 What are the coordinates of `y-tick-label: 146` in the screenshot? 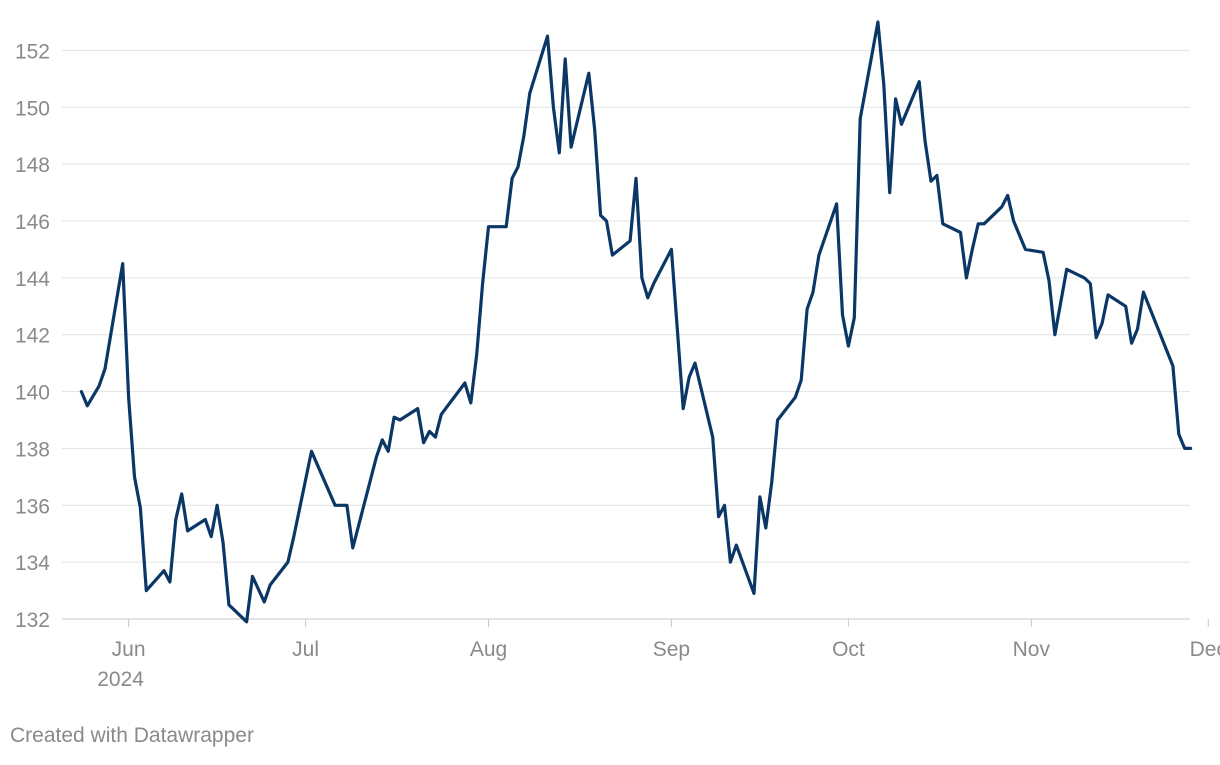 It's located at (32, 222).